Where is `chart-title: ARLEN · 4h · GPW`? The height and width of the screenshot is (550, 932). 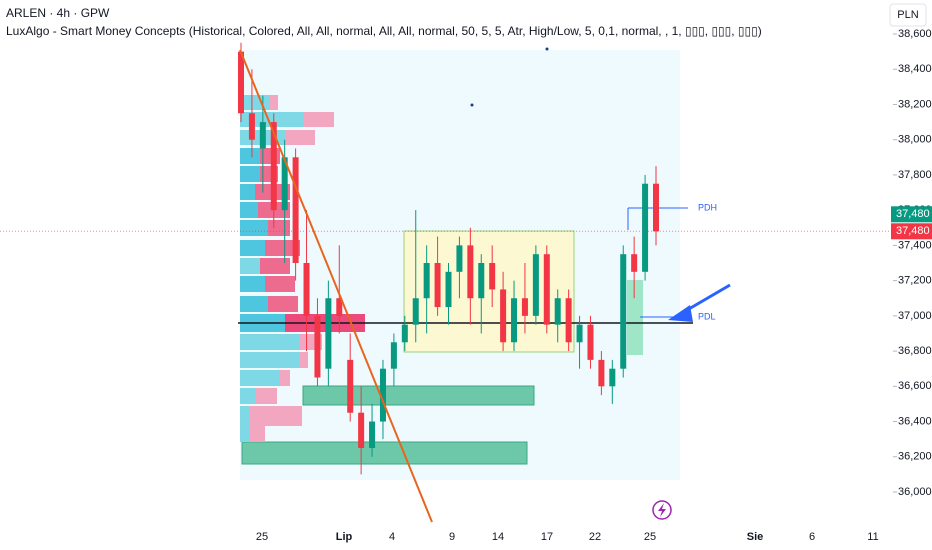 chart-title: ARLEN · 4h · GPW is located at coordinates (58, 13).